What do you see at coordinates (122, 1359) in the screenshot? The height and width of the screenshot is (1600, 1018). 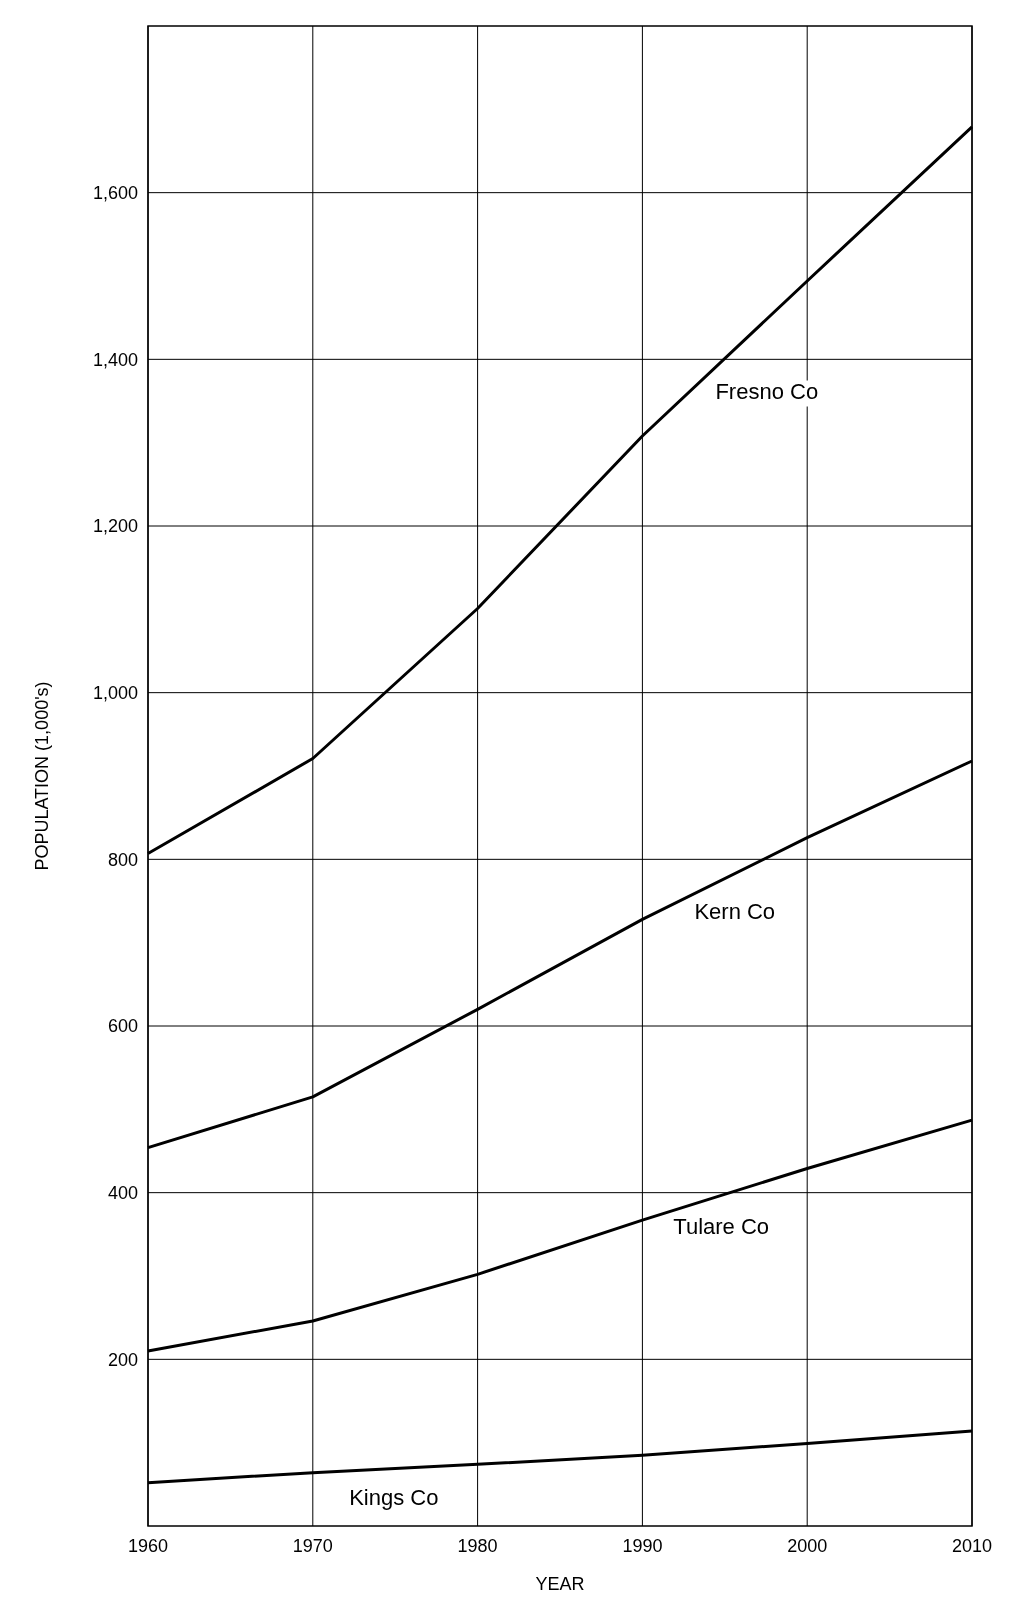 I see `y-tick-label: 200` at bounding box center [122, 1359].